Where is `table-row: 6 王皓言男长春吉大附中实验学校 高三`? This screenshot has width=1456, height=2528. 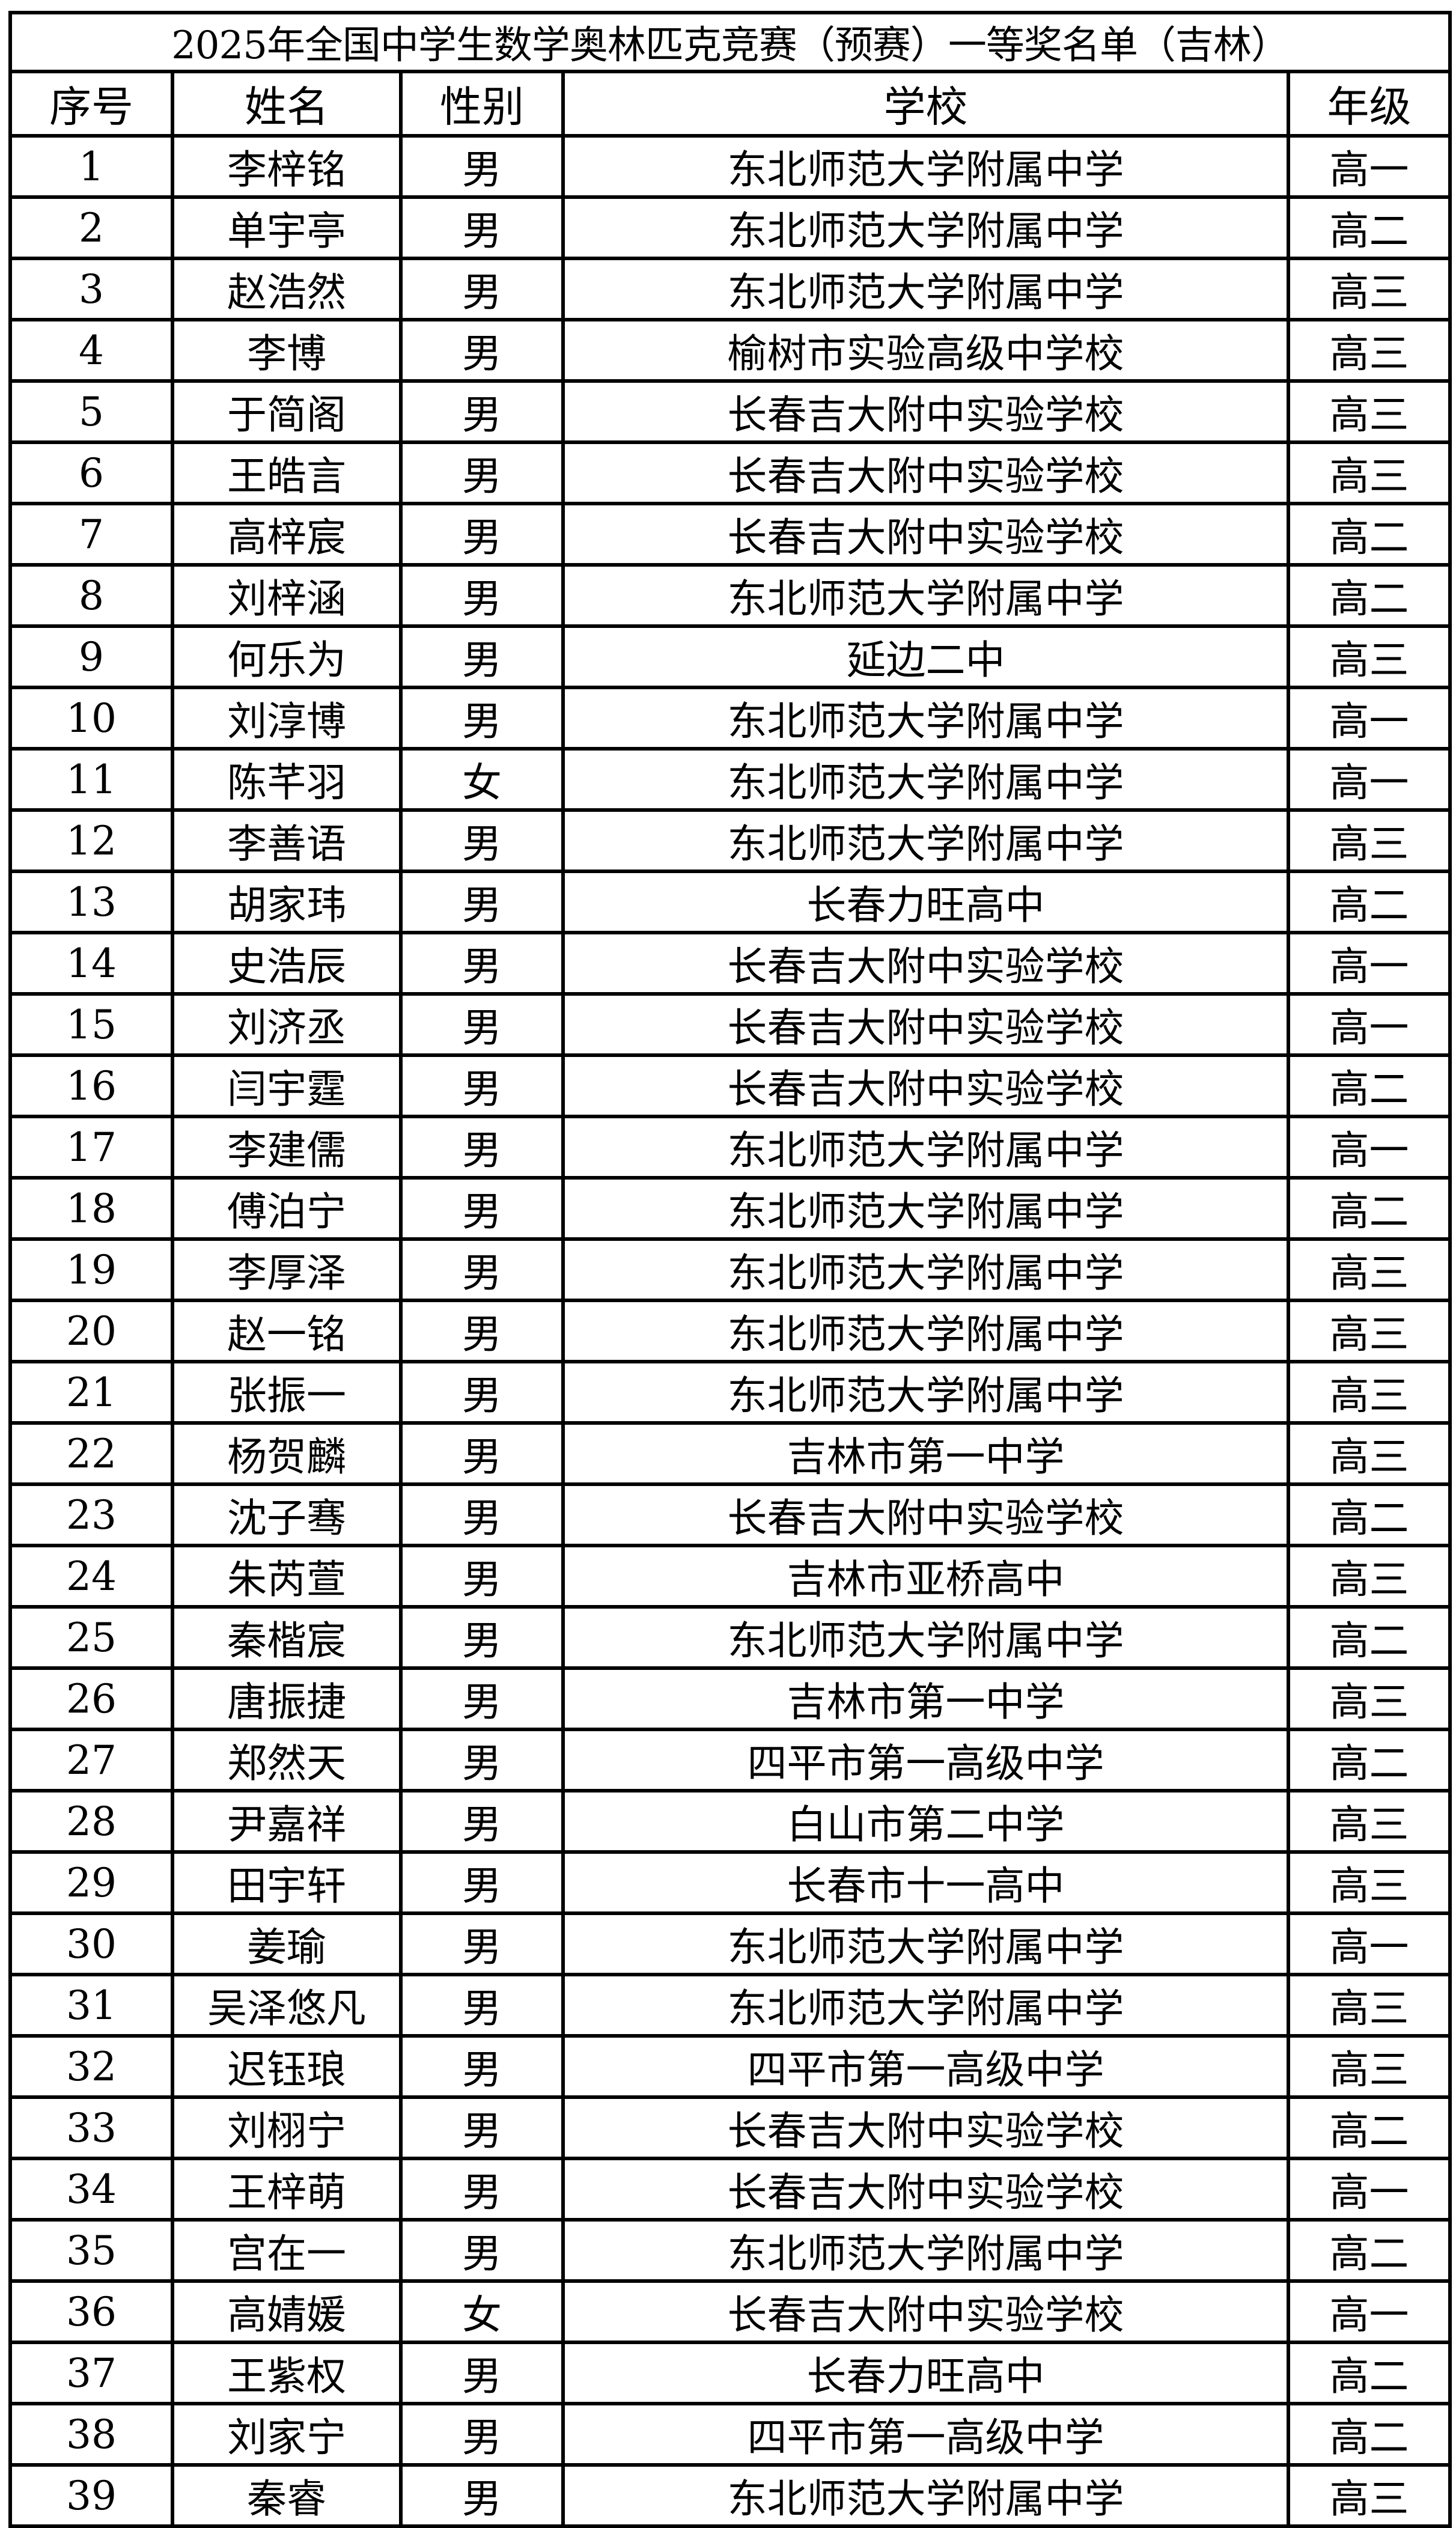 table-row: 6 王皓言男长春吉大附中实验学校 高三 is located at coordinates (730, 472).